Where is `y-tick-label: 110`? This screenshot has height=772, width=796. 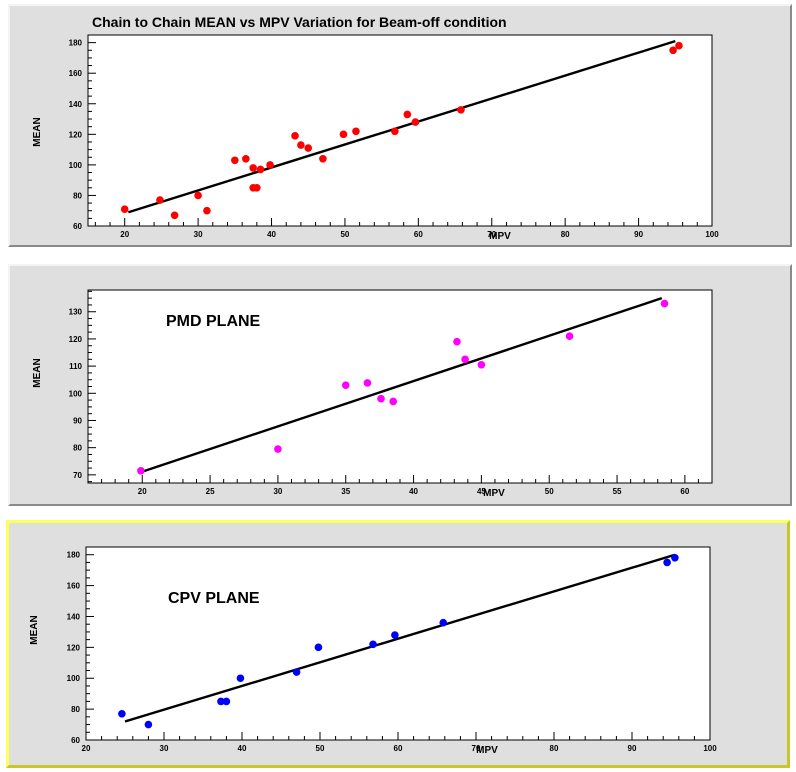
y-tick-label: 110 is located at coordinates (75, 366).